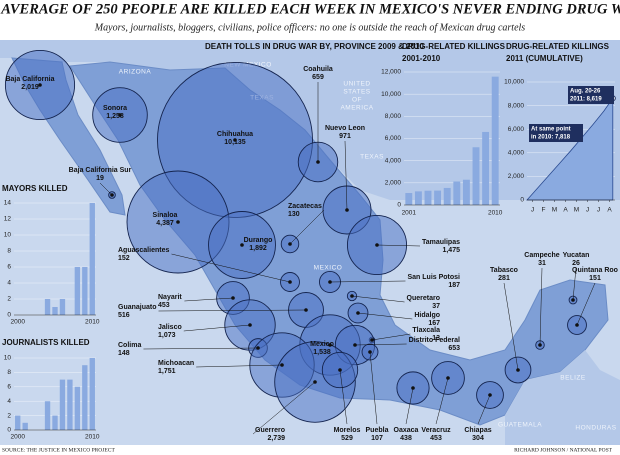 This screenshot has width=620, height=455. What do you see at coordinates (357, 100) in the screenshot?
I see `map-label: OF` at bounding box center [357, 100].